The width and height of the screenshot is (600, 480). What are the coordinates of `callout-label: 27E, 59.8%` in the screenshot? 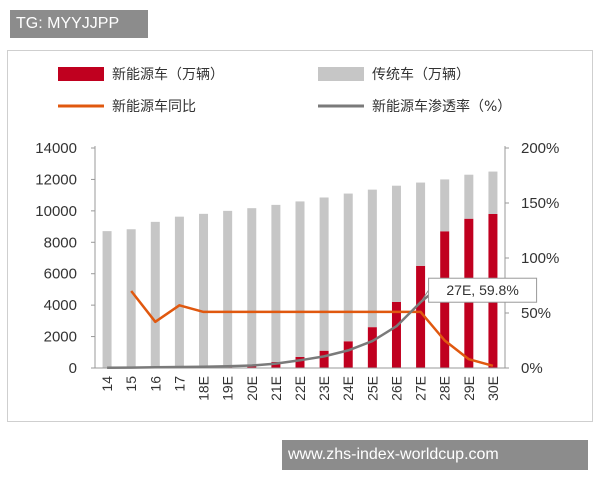 It's located at (482, 290).